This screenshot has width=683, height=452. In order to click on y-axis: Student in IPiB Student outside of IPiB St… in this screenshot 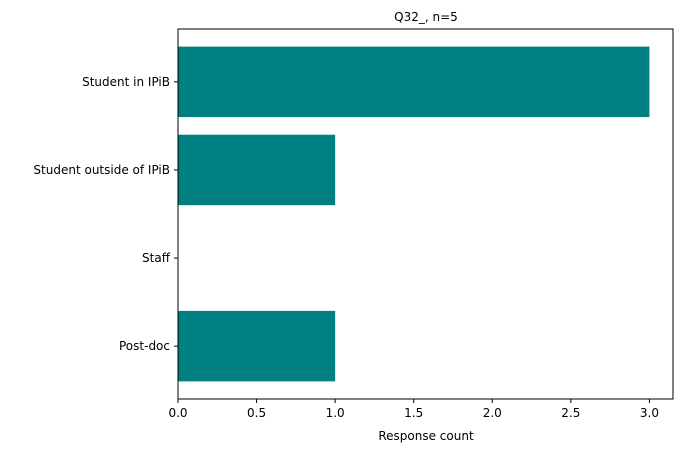, I will do `click(105, 214)`.